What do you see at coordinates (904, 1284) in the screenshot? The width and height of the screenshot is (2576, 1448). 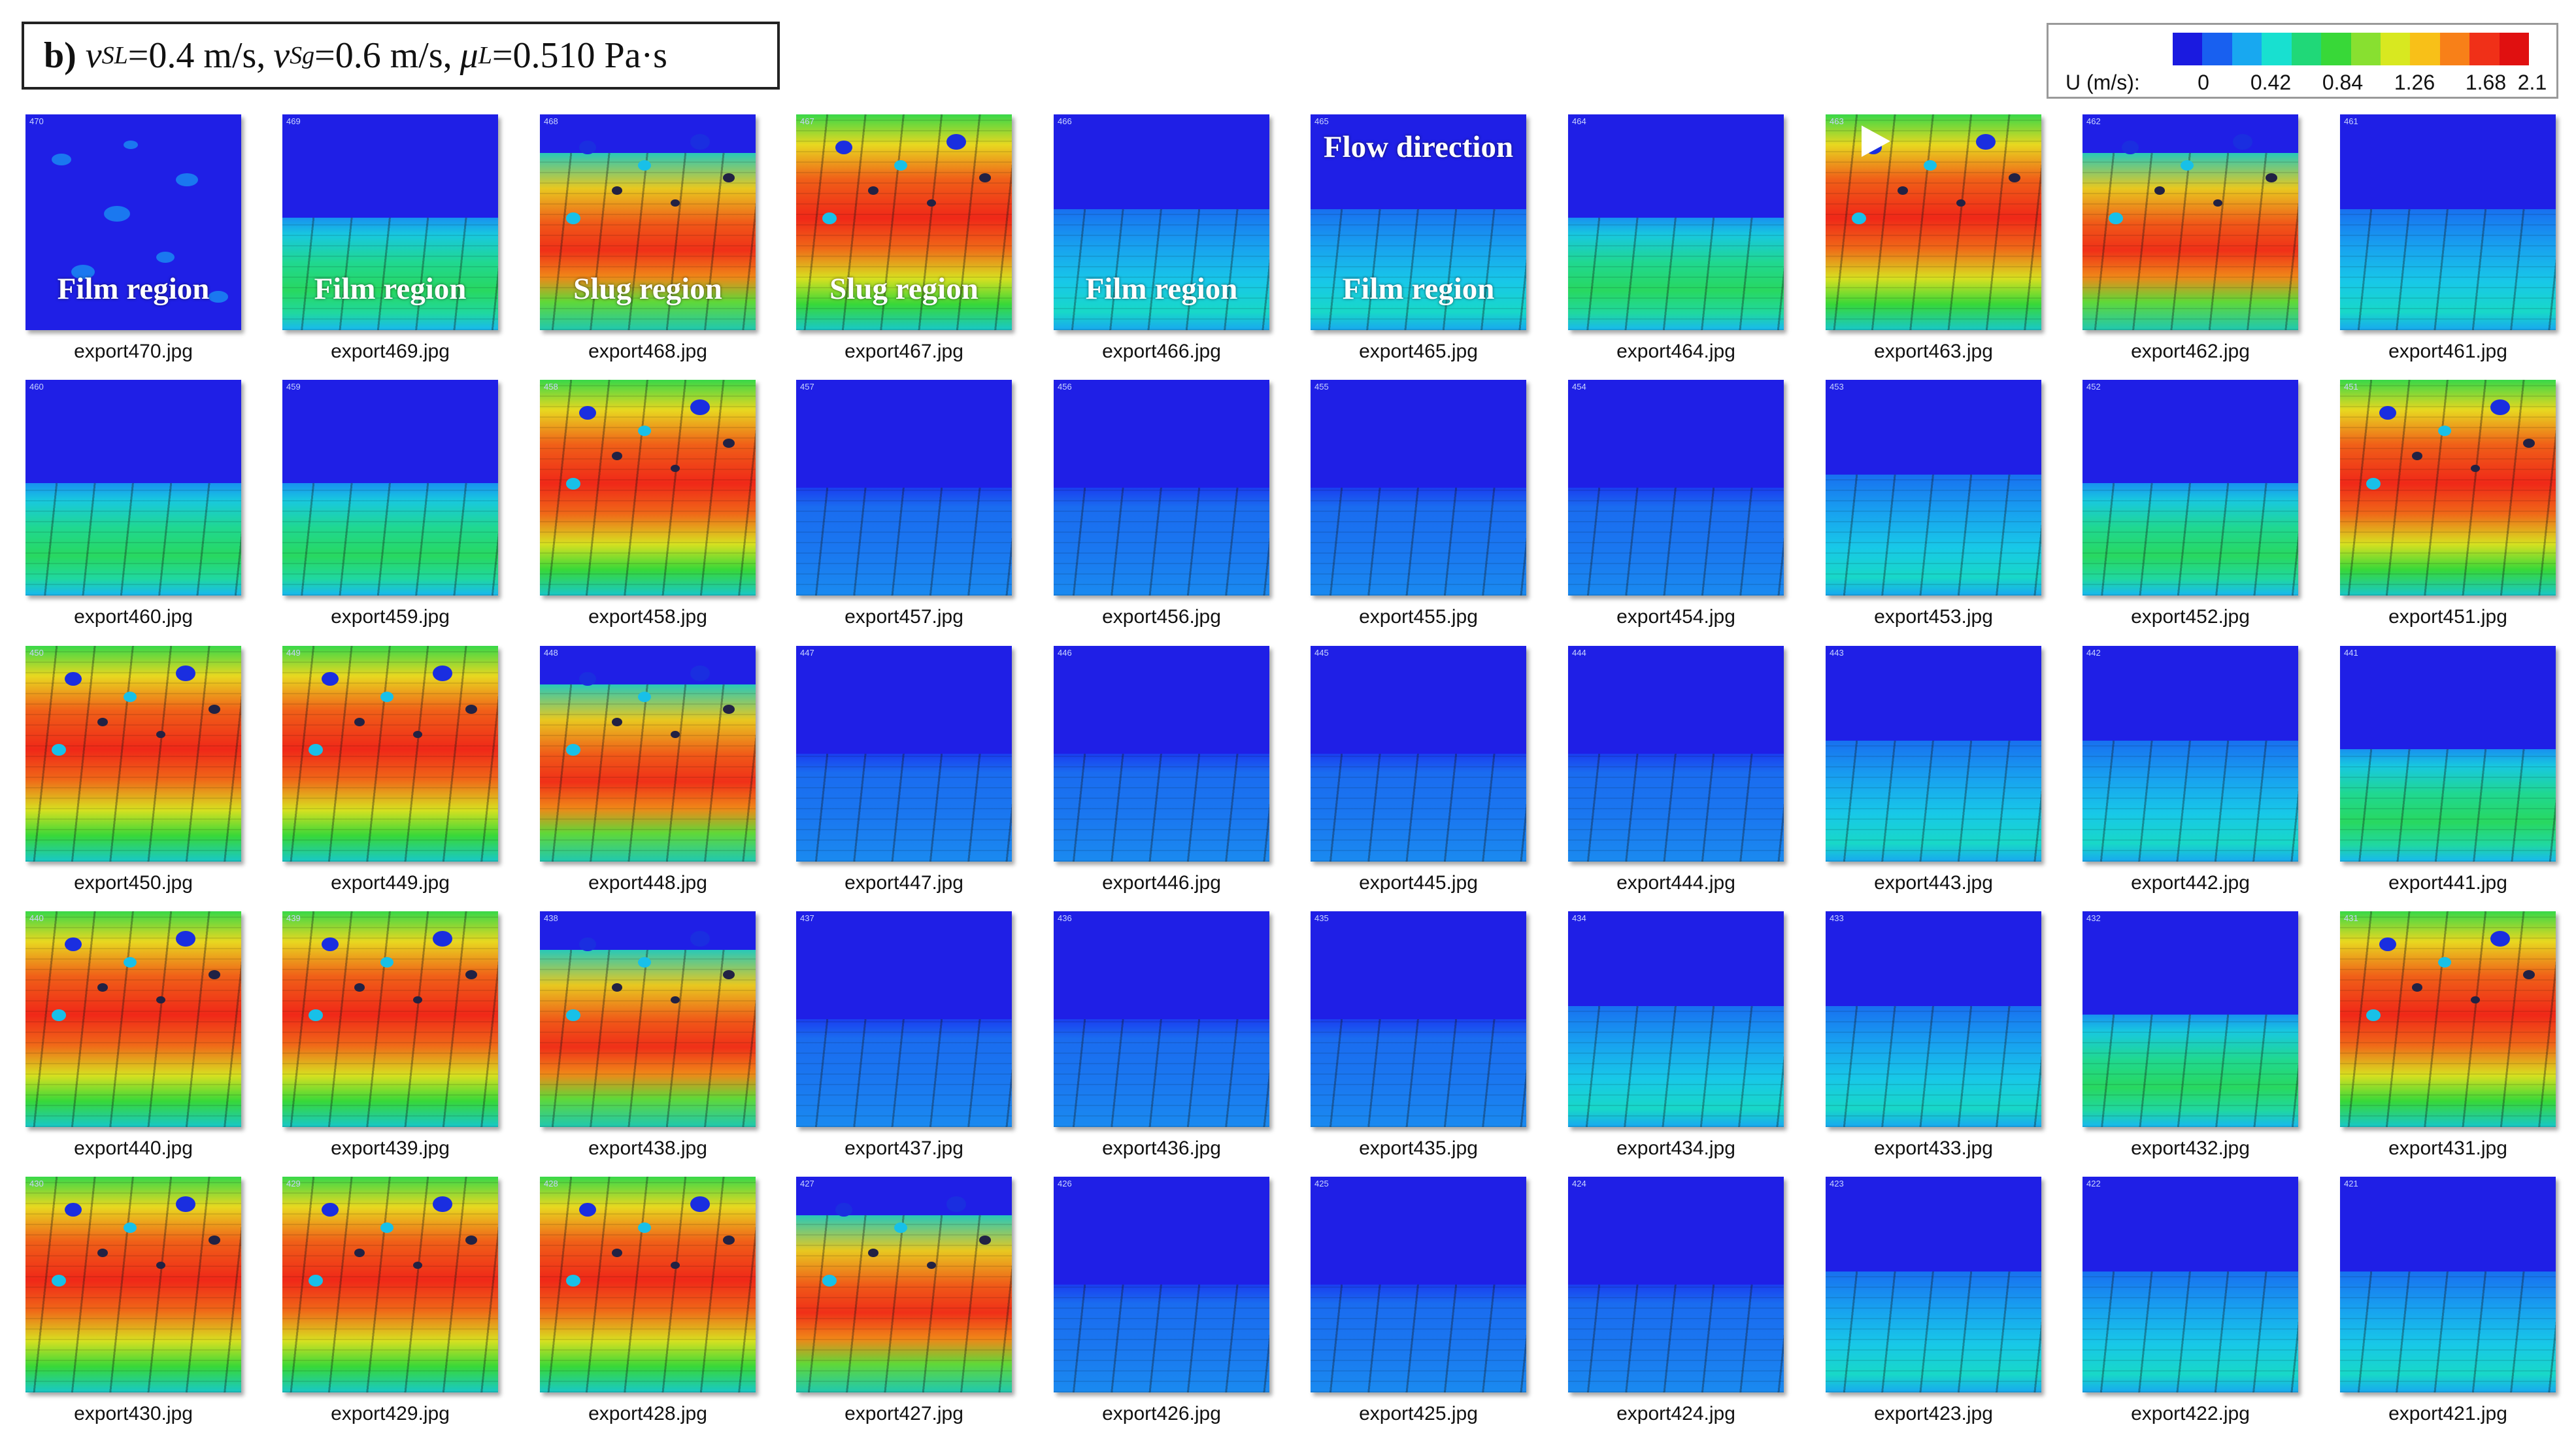 I see `velocity-contour-image: 427` at bounding box center [904, 1284].